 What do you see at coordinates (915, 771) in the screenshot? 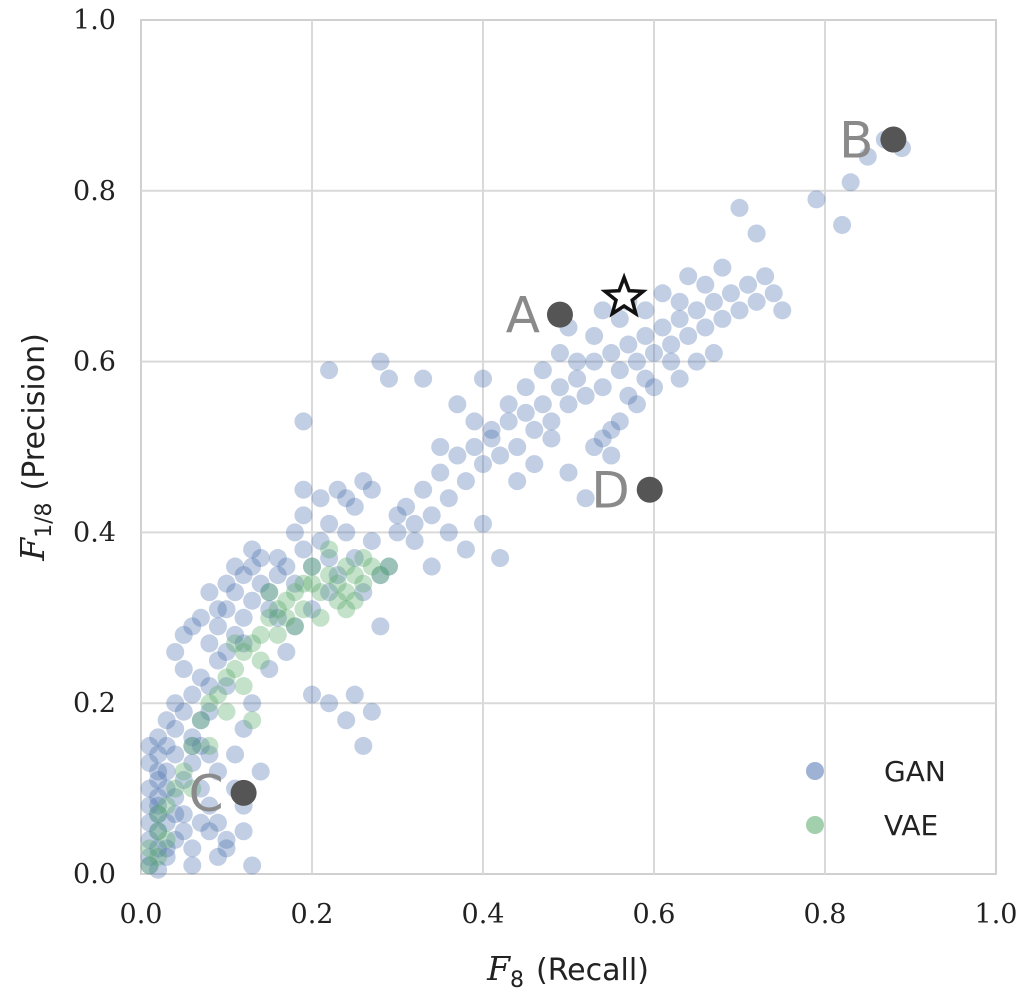
I see `legend-label-gan: GAN` at bounding box center [915, 771].